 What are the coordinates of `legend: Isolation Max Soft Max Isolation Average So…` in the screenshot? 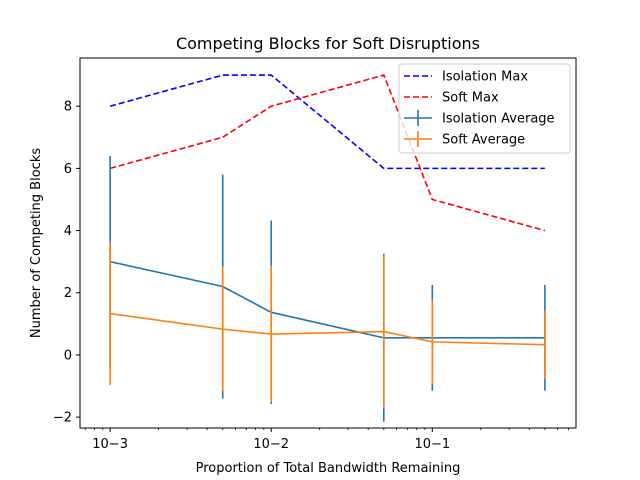 It's located at (484, 108).